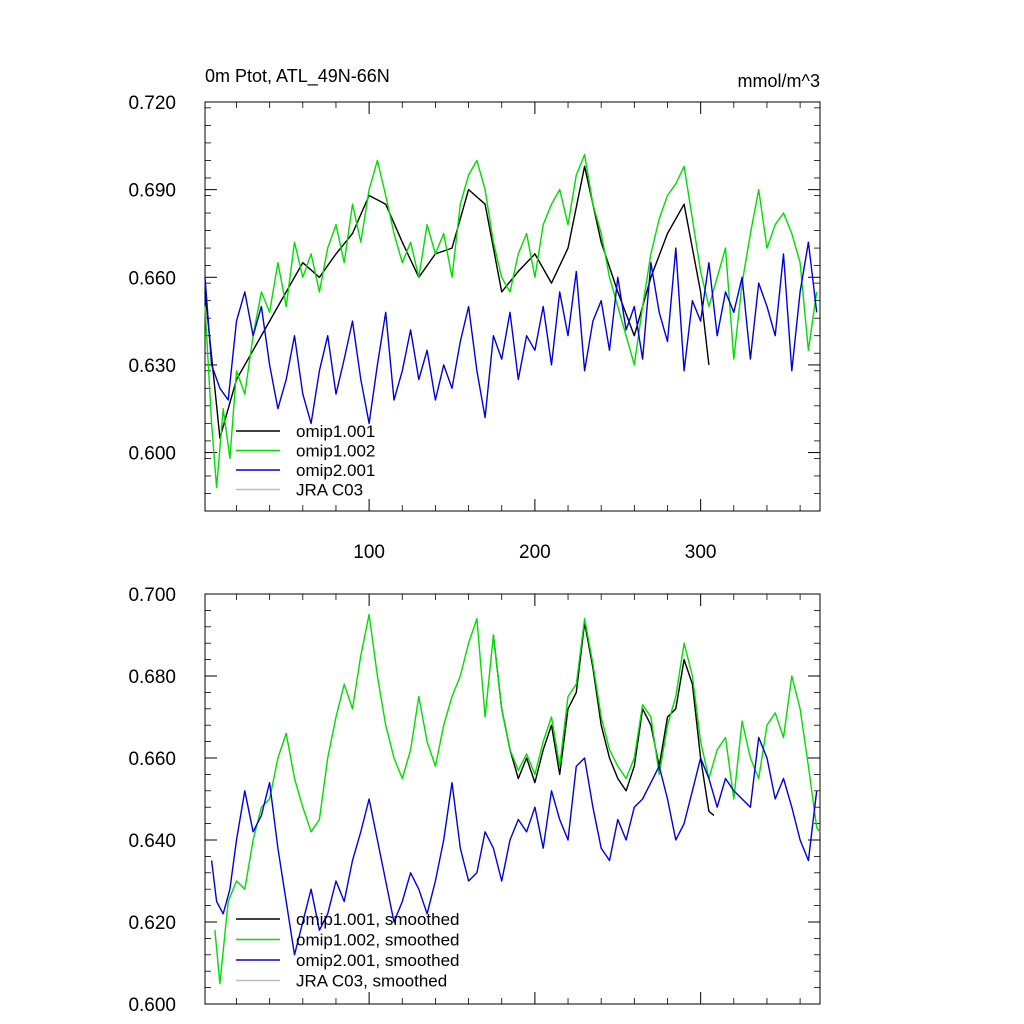 The image size is (1024, 1024). What do you see at coordinates (152, 923) in the screenshot?
I see `y-tick-label: 0.620` at bounding box center [152, 923].